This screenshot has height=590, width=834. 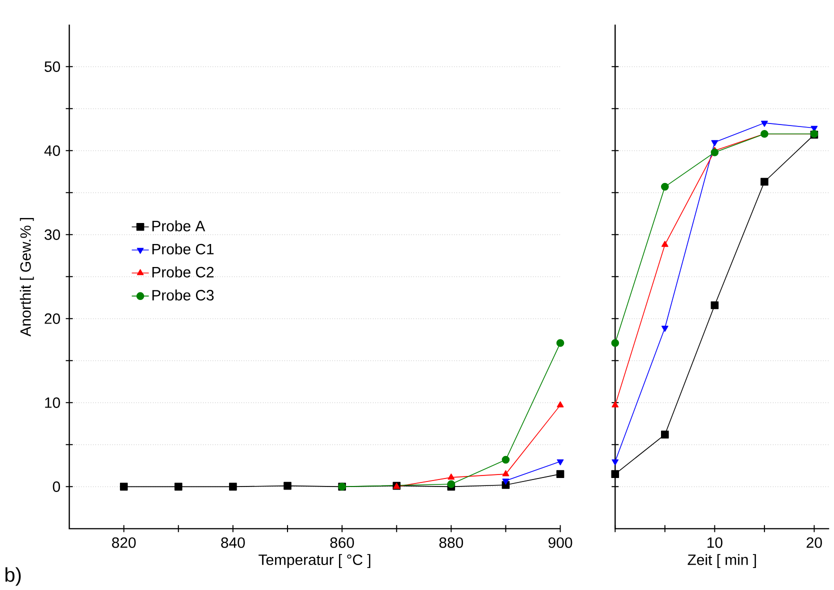 What do you see at coordinates (814, 542) in the screenshot?
I see `x-tick-label: 20` at bounding box center [814, 542].